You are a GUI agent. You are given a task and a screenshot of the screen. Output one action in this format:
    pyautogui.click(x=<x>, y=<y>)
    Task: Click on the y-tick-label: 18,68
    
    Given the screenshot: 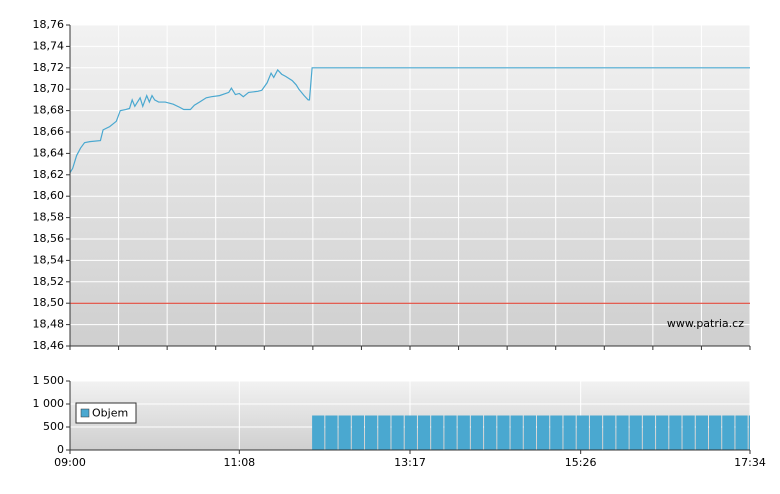 What is the action you would take?
    pyautogui.click(x=49, y=110)
    